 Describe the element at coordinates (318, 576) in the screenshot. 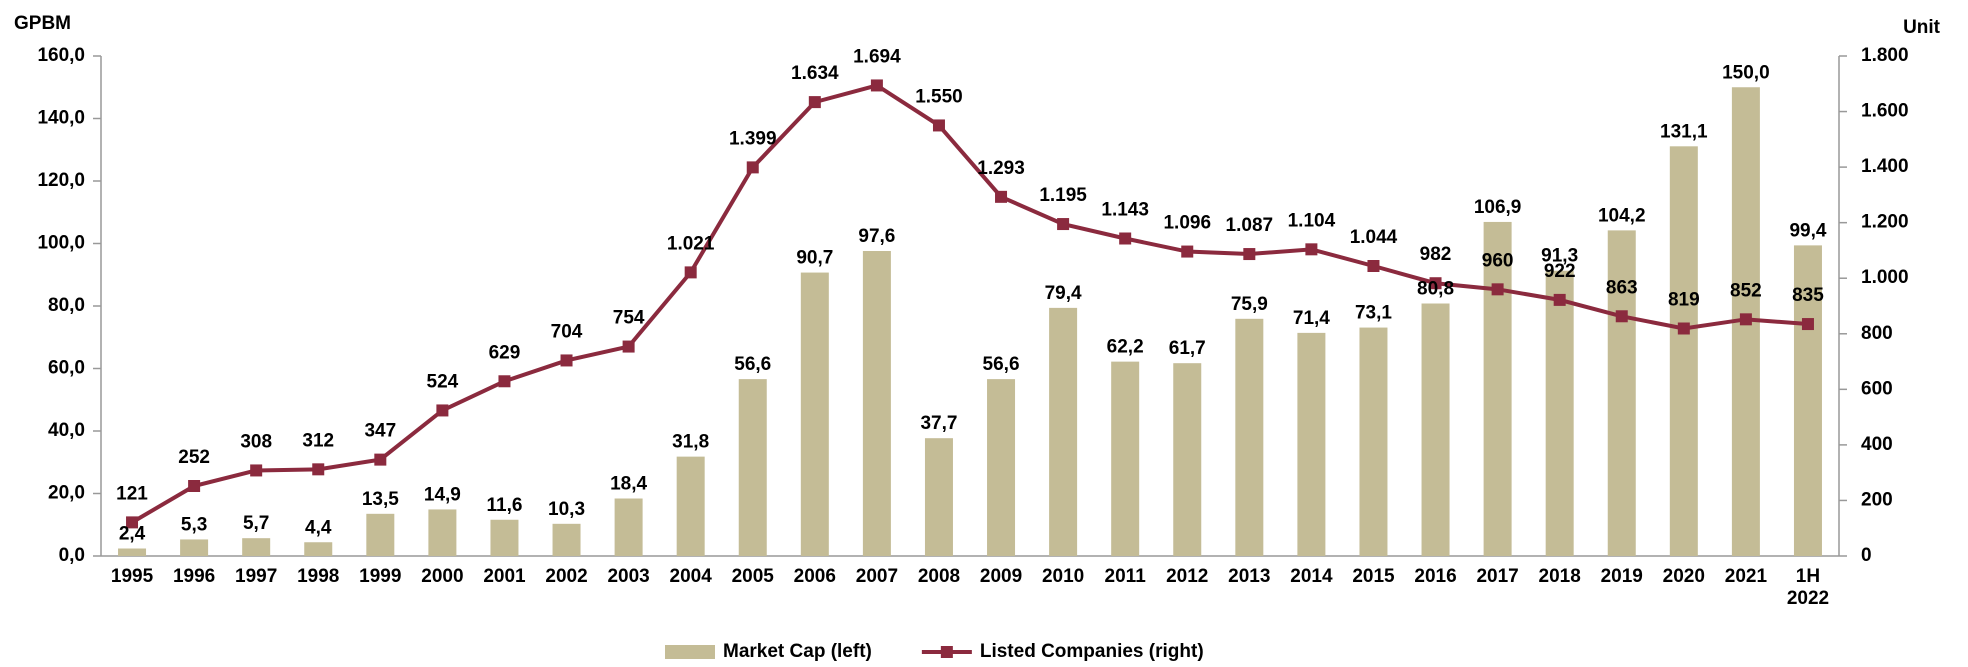

I see `x-tick-label: 1998` at that location.